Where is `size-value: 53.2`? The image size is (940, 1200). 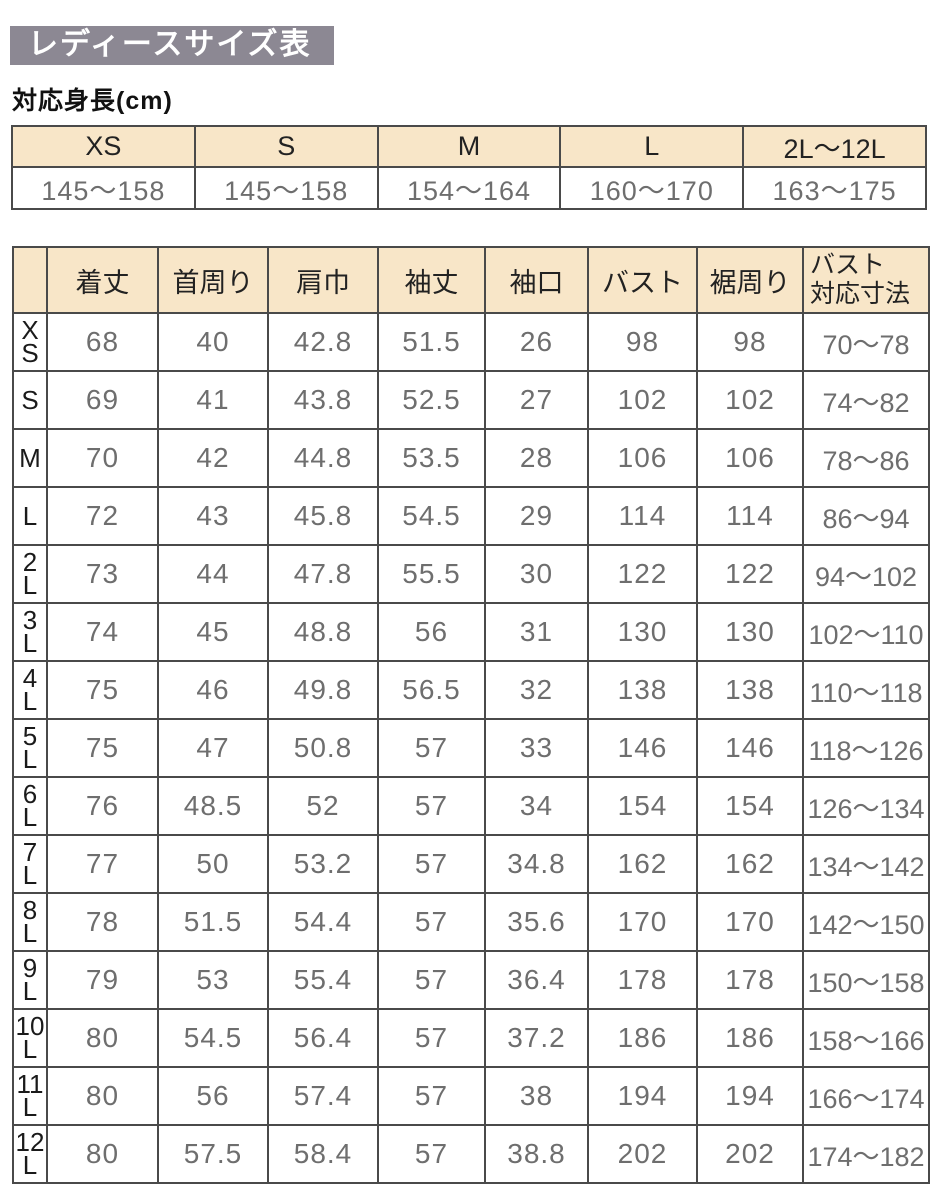 size-value: 53.2 is located at coordinates (323, 864).